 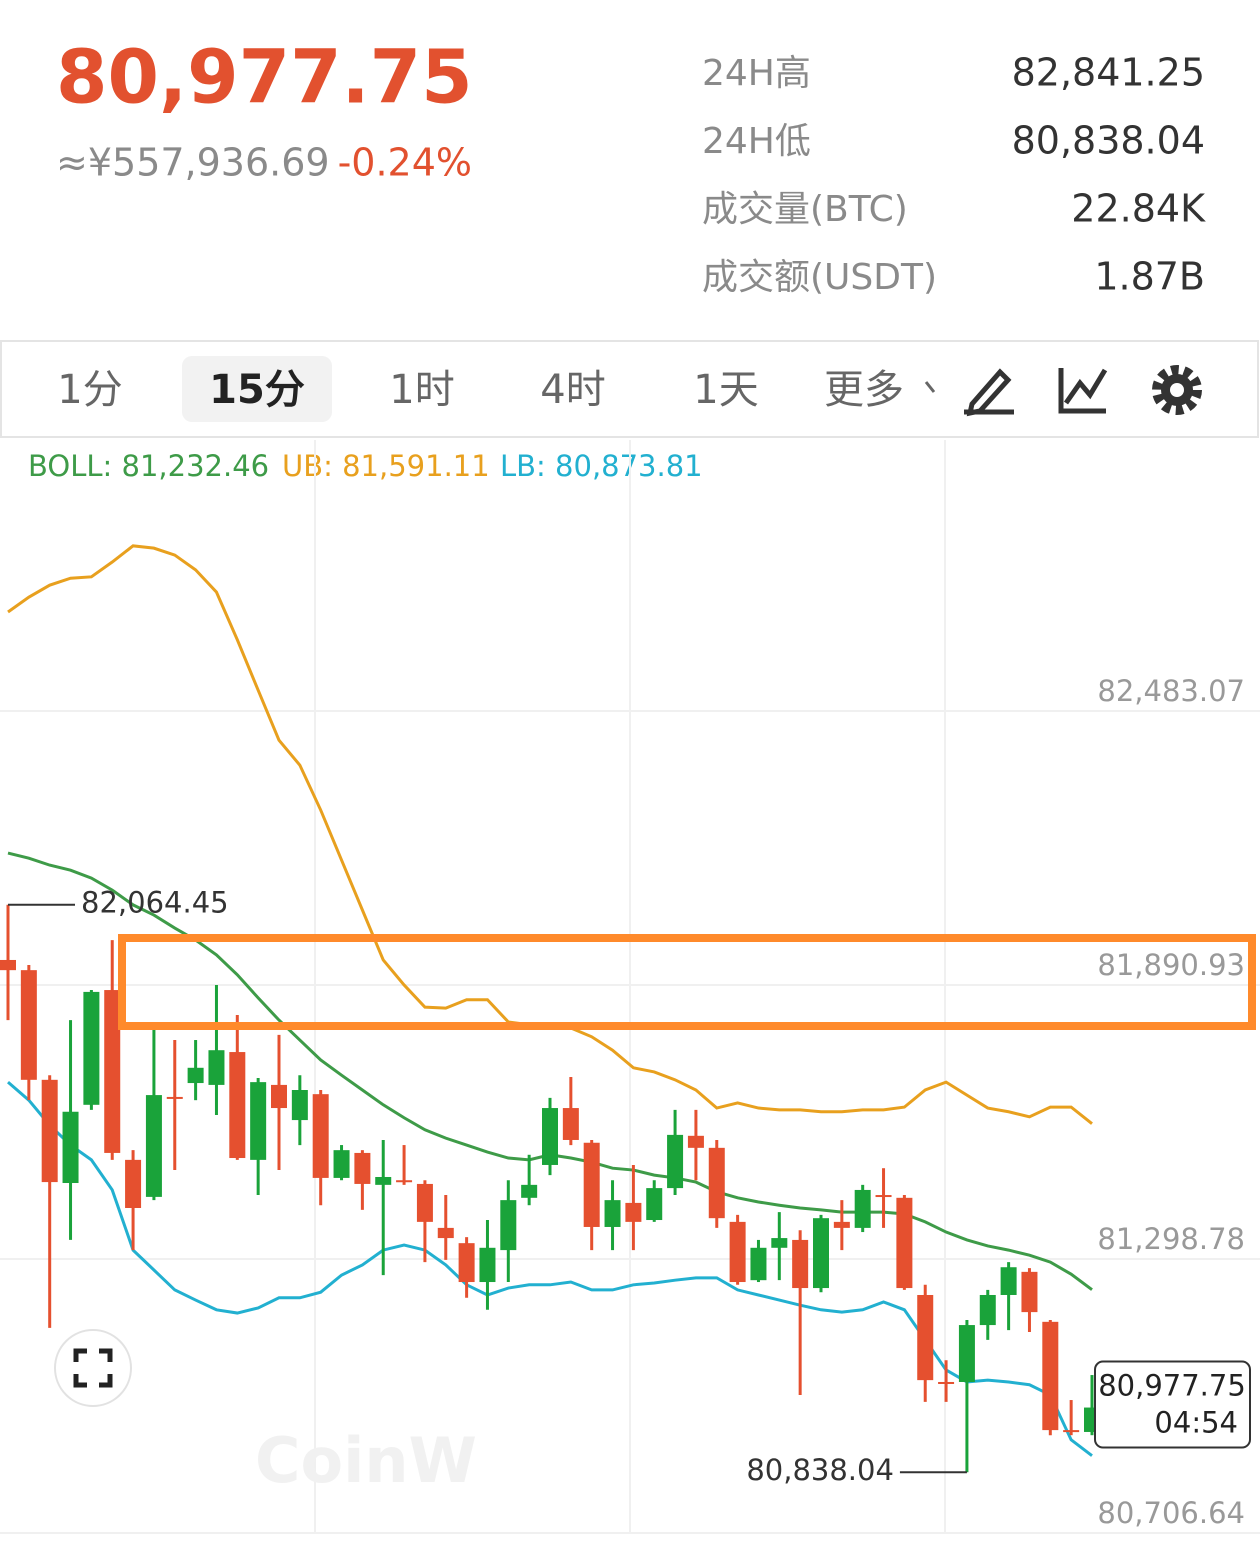 What do you see at coordinates (89, 390) in the screenshot?
I see `tab: 1分` at bounding box center [89, 390].